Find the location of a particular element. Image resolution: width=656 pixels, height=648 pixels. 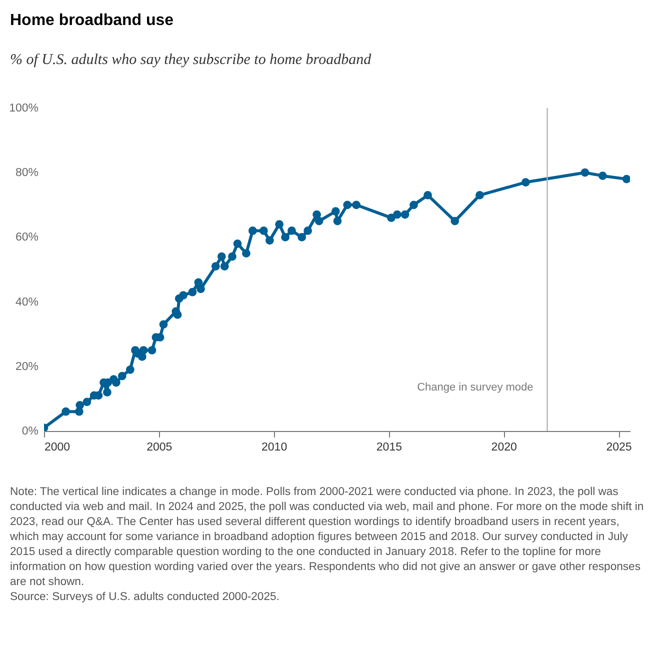

source-note: Source: Surveys of U.S. adults conducted 2000-2025. is located at coordinates (145, 597).